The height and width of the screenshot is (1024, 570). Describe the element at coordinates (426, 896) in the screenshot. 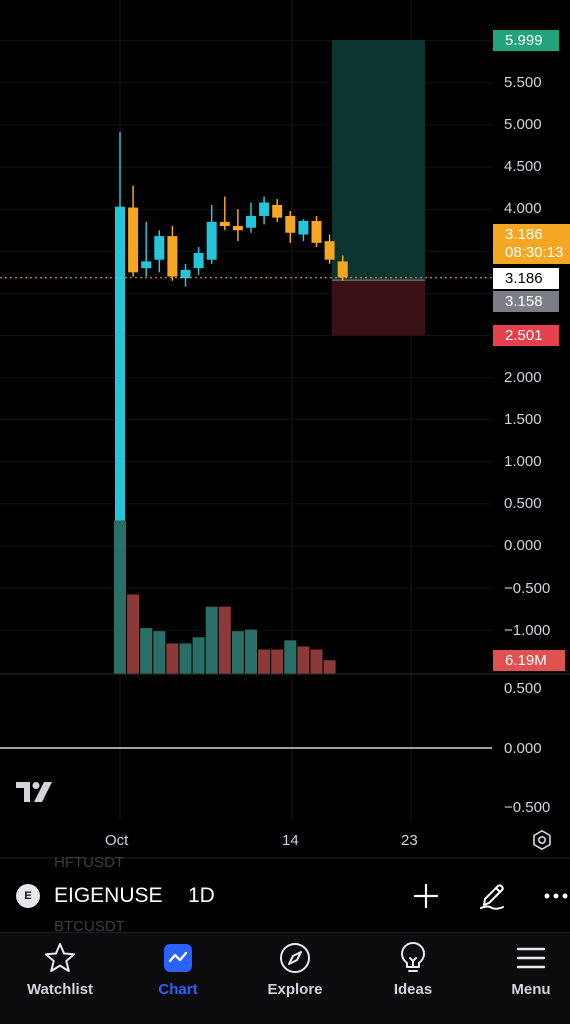

I see `plus-icon` at that location.